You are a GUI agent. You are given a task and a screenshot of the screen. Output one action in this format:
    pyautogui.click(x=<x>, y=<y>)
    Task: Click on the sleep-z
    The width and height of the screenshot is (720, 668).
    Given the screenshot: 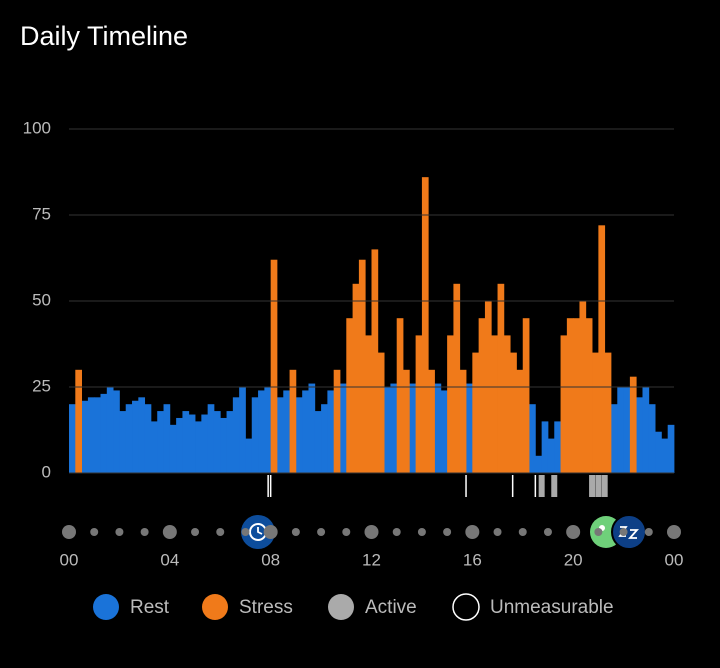 What is the action you would take?
    pyautogui.click(x=633, y=534)
    